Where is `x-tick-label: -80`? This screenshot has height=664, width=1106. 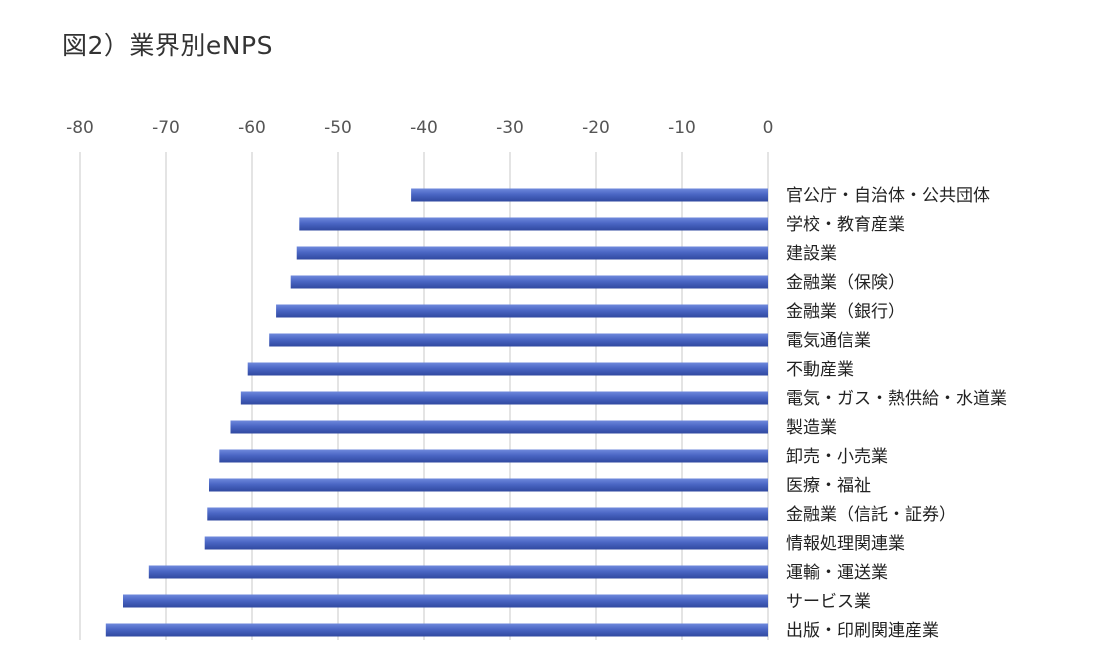
x-tick-label: -80 is located at coordinates (80, 128).